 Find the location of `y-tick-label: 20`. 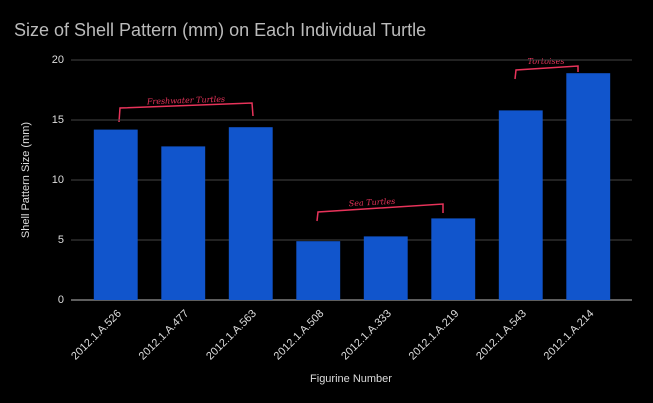

y-tick-label: 20 is located at coordinates (58, 60).